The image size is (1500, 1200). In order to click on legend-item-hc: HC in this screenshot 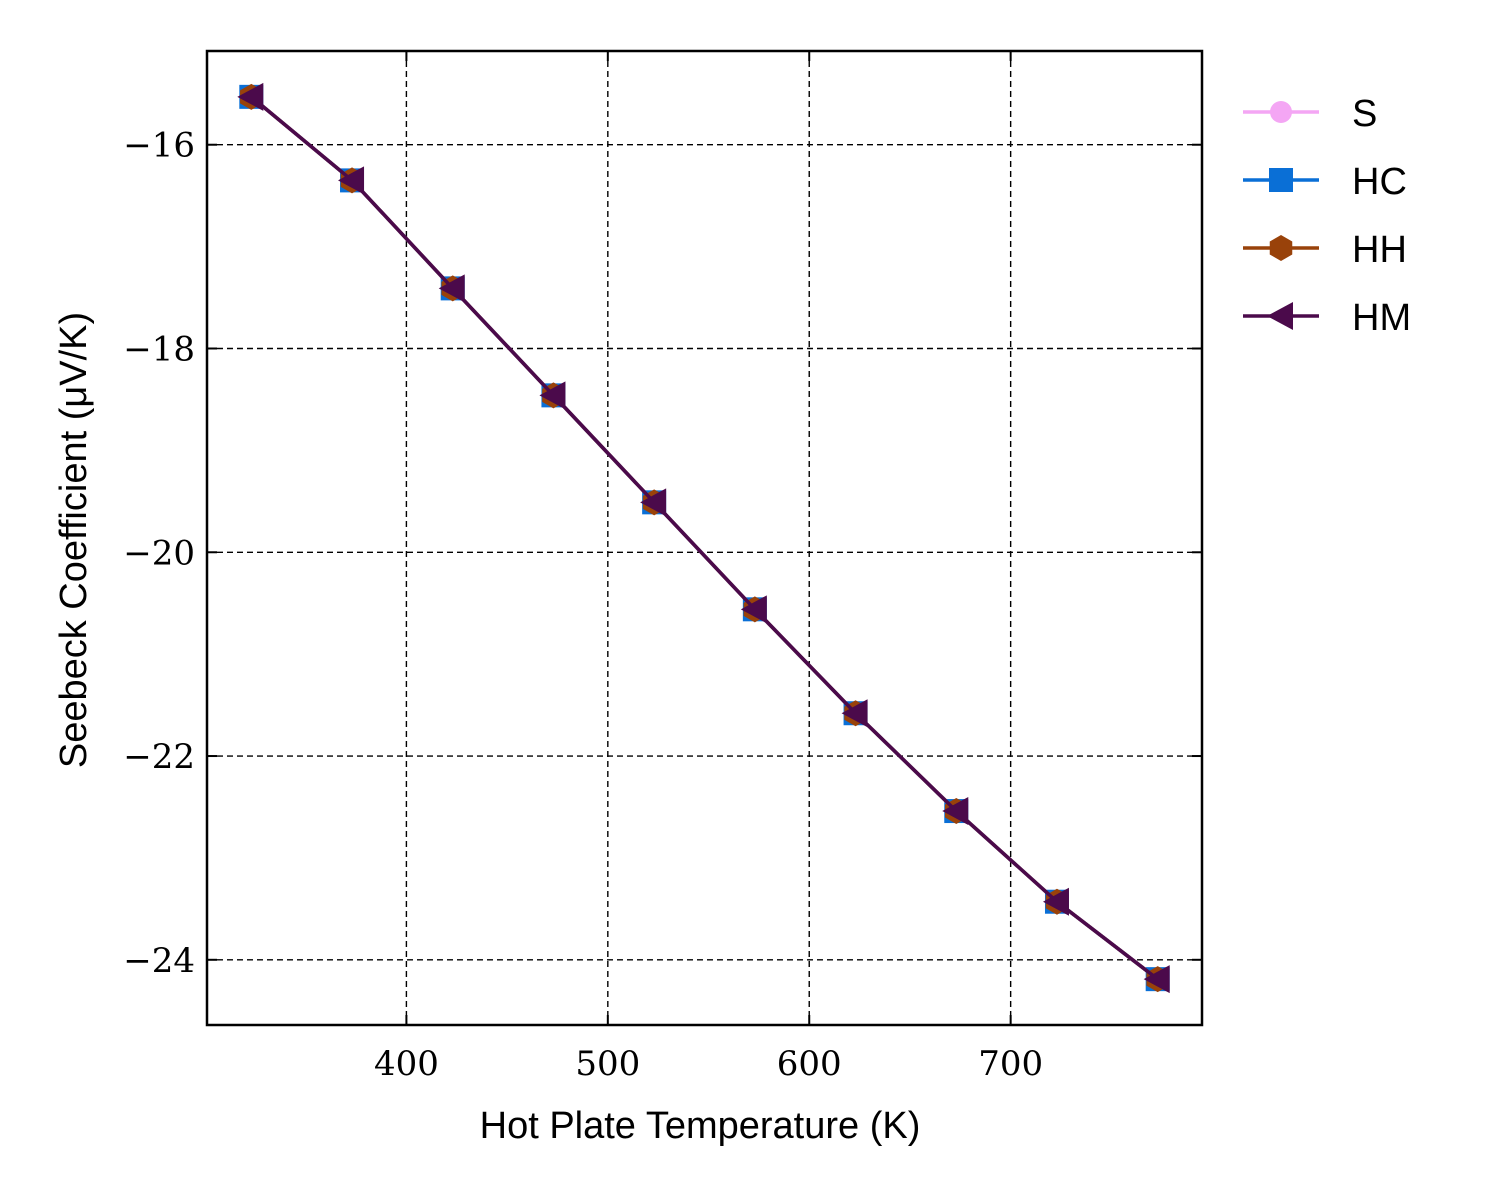, I will do `click(1325, 182)`.